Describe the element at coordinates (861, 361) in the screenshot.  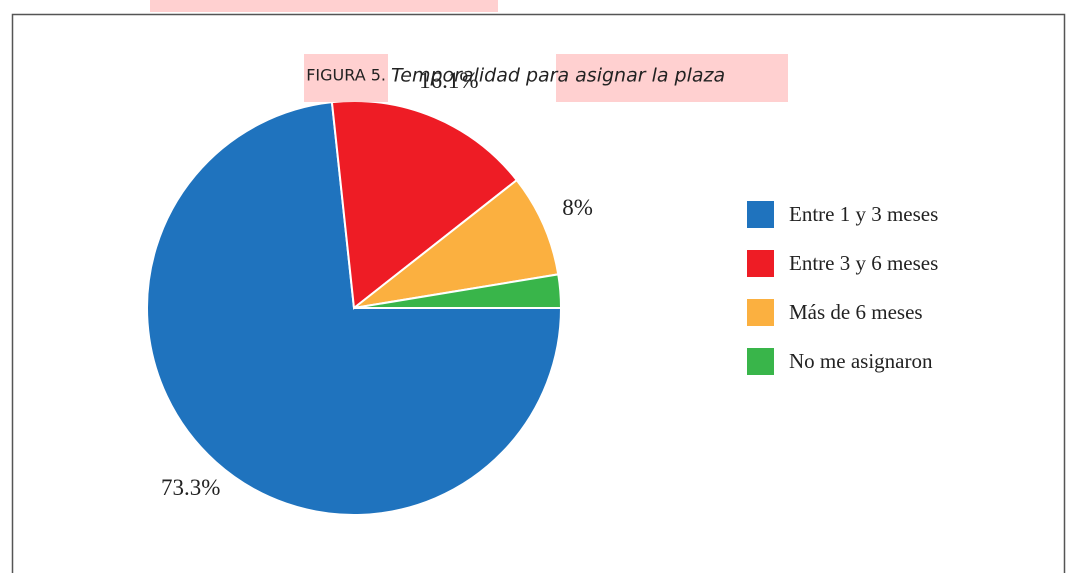
I see `legend-label: No me asignaron` at that location.